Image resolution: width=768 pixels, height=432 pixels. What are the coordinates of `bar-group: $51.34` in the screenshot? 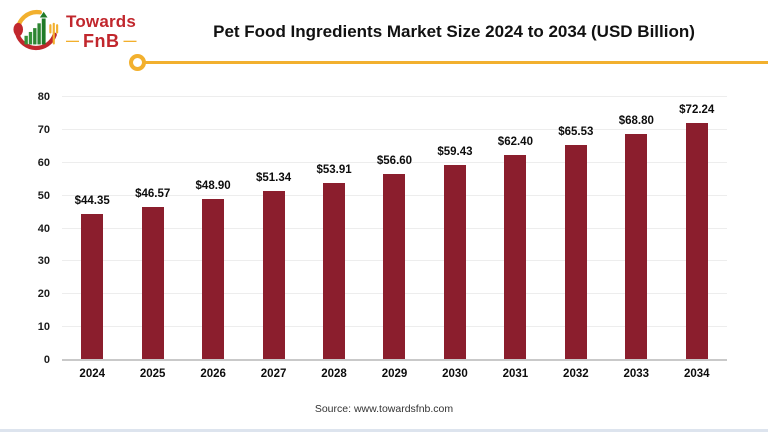 It's located at (273, 228).